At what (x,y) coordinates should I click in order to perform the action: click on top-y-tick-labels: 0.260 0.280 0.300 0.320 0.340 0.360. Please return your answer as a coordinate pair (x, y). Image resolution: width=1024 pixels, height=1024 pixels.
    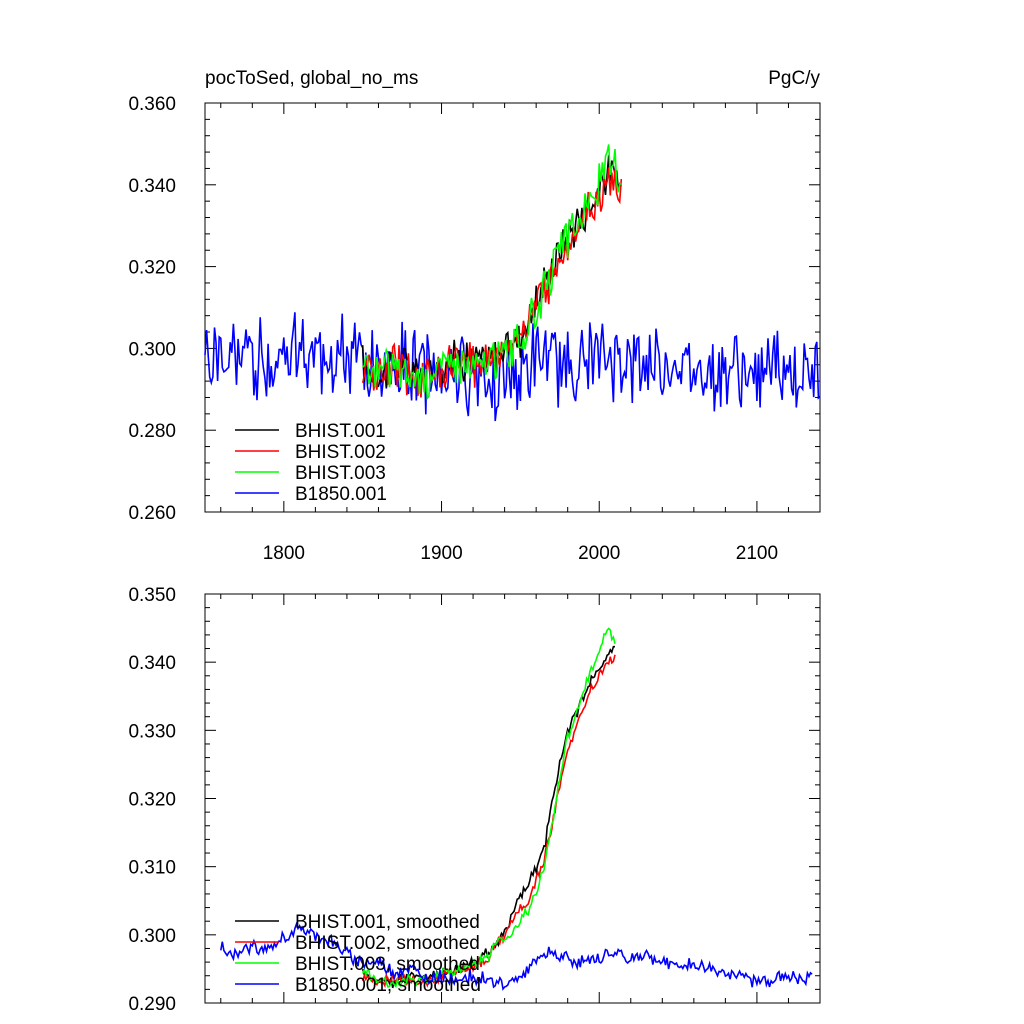
    Looking at the image, I should click on (152, 309).